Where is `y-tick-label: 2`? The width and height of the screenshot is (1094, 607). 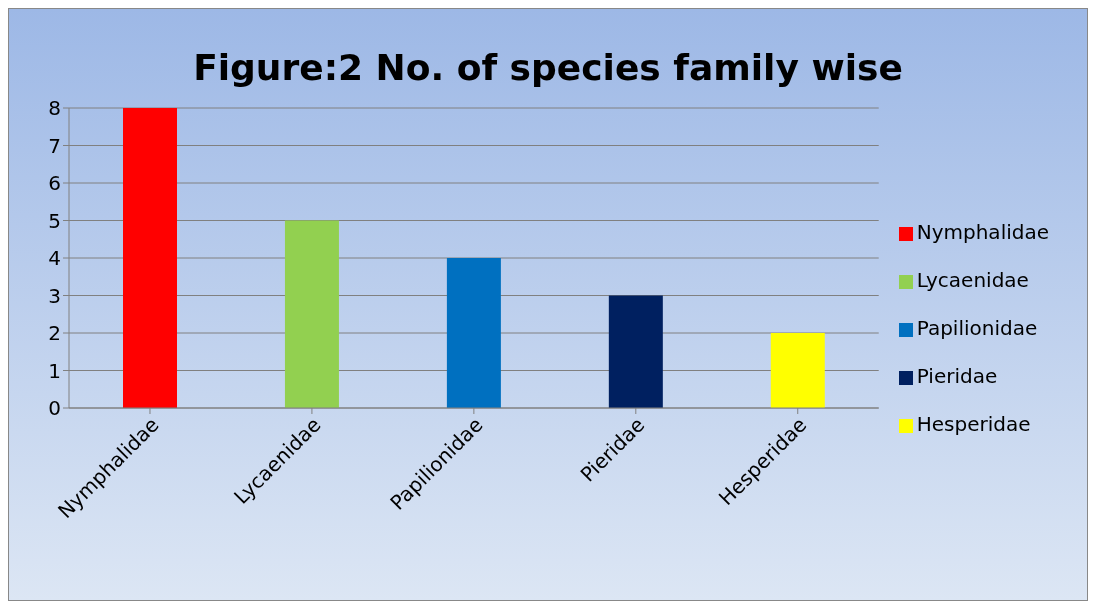
y-tick-label: 2 is located at coordinates (54, 333).